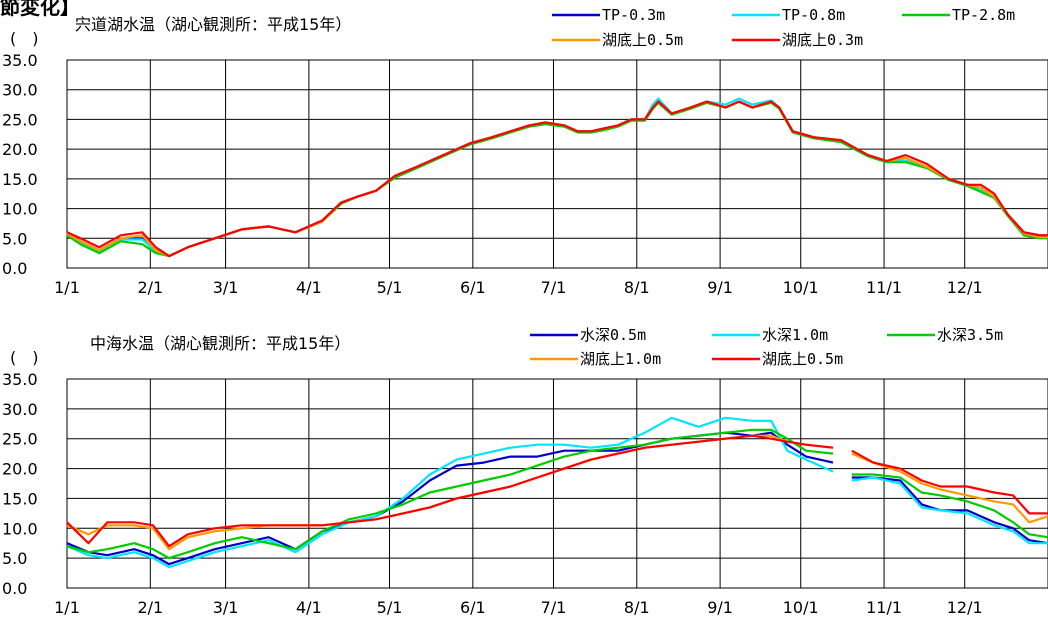 This screenshot has width=1048, height=617. I want to click on page-header-fragment: 節変化】, so click(40, 9).